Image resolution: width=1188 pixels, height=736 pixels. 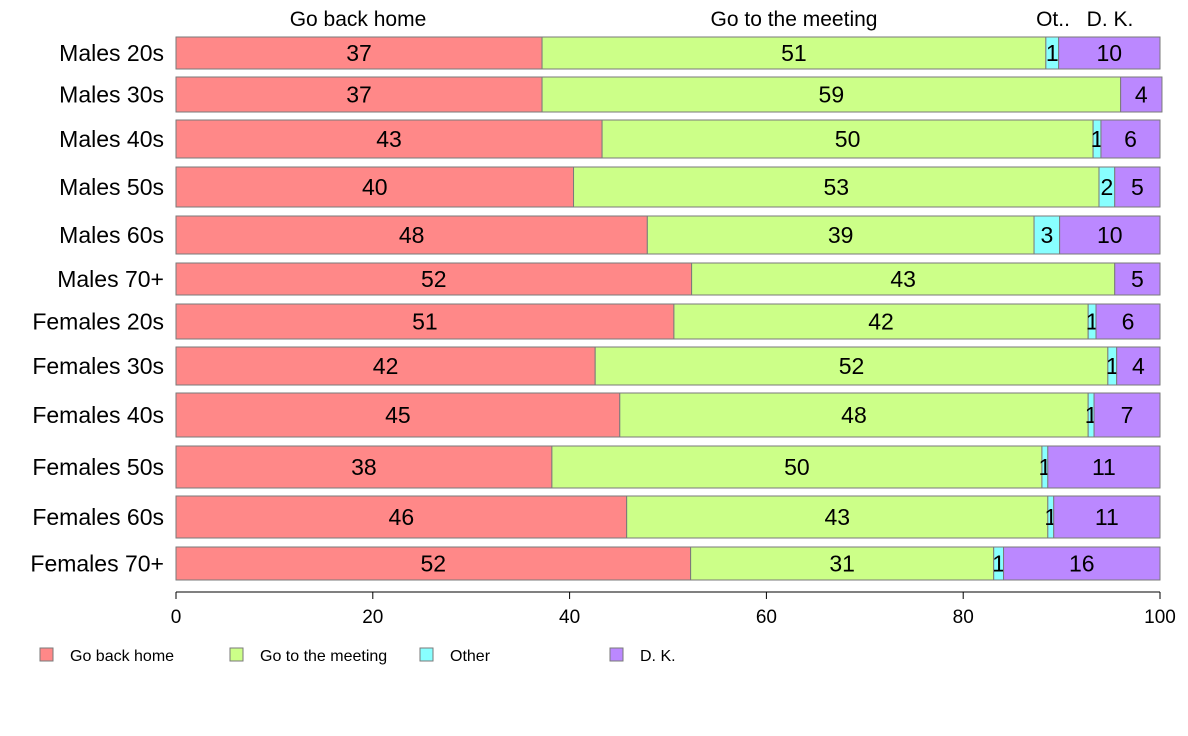 I want to click on data-label: 3, so click(x=1046, y=235).